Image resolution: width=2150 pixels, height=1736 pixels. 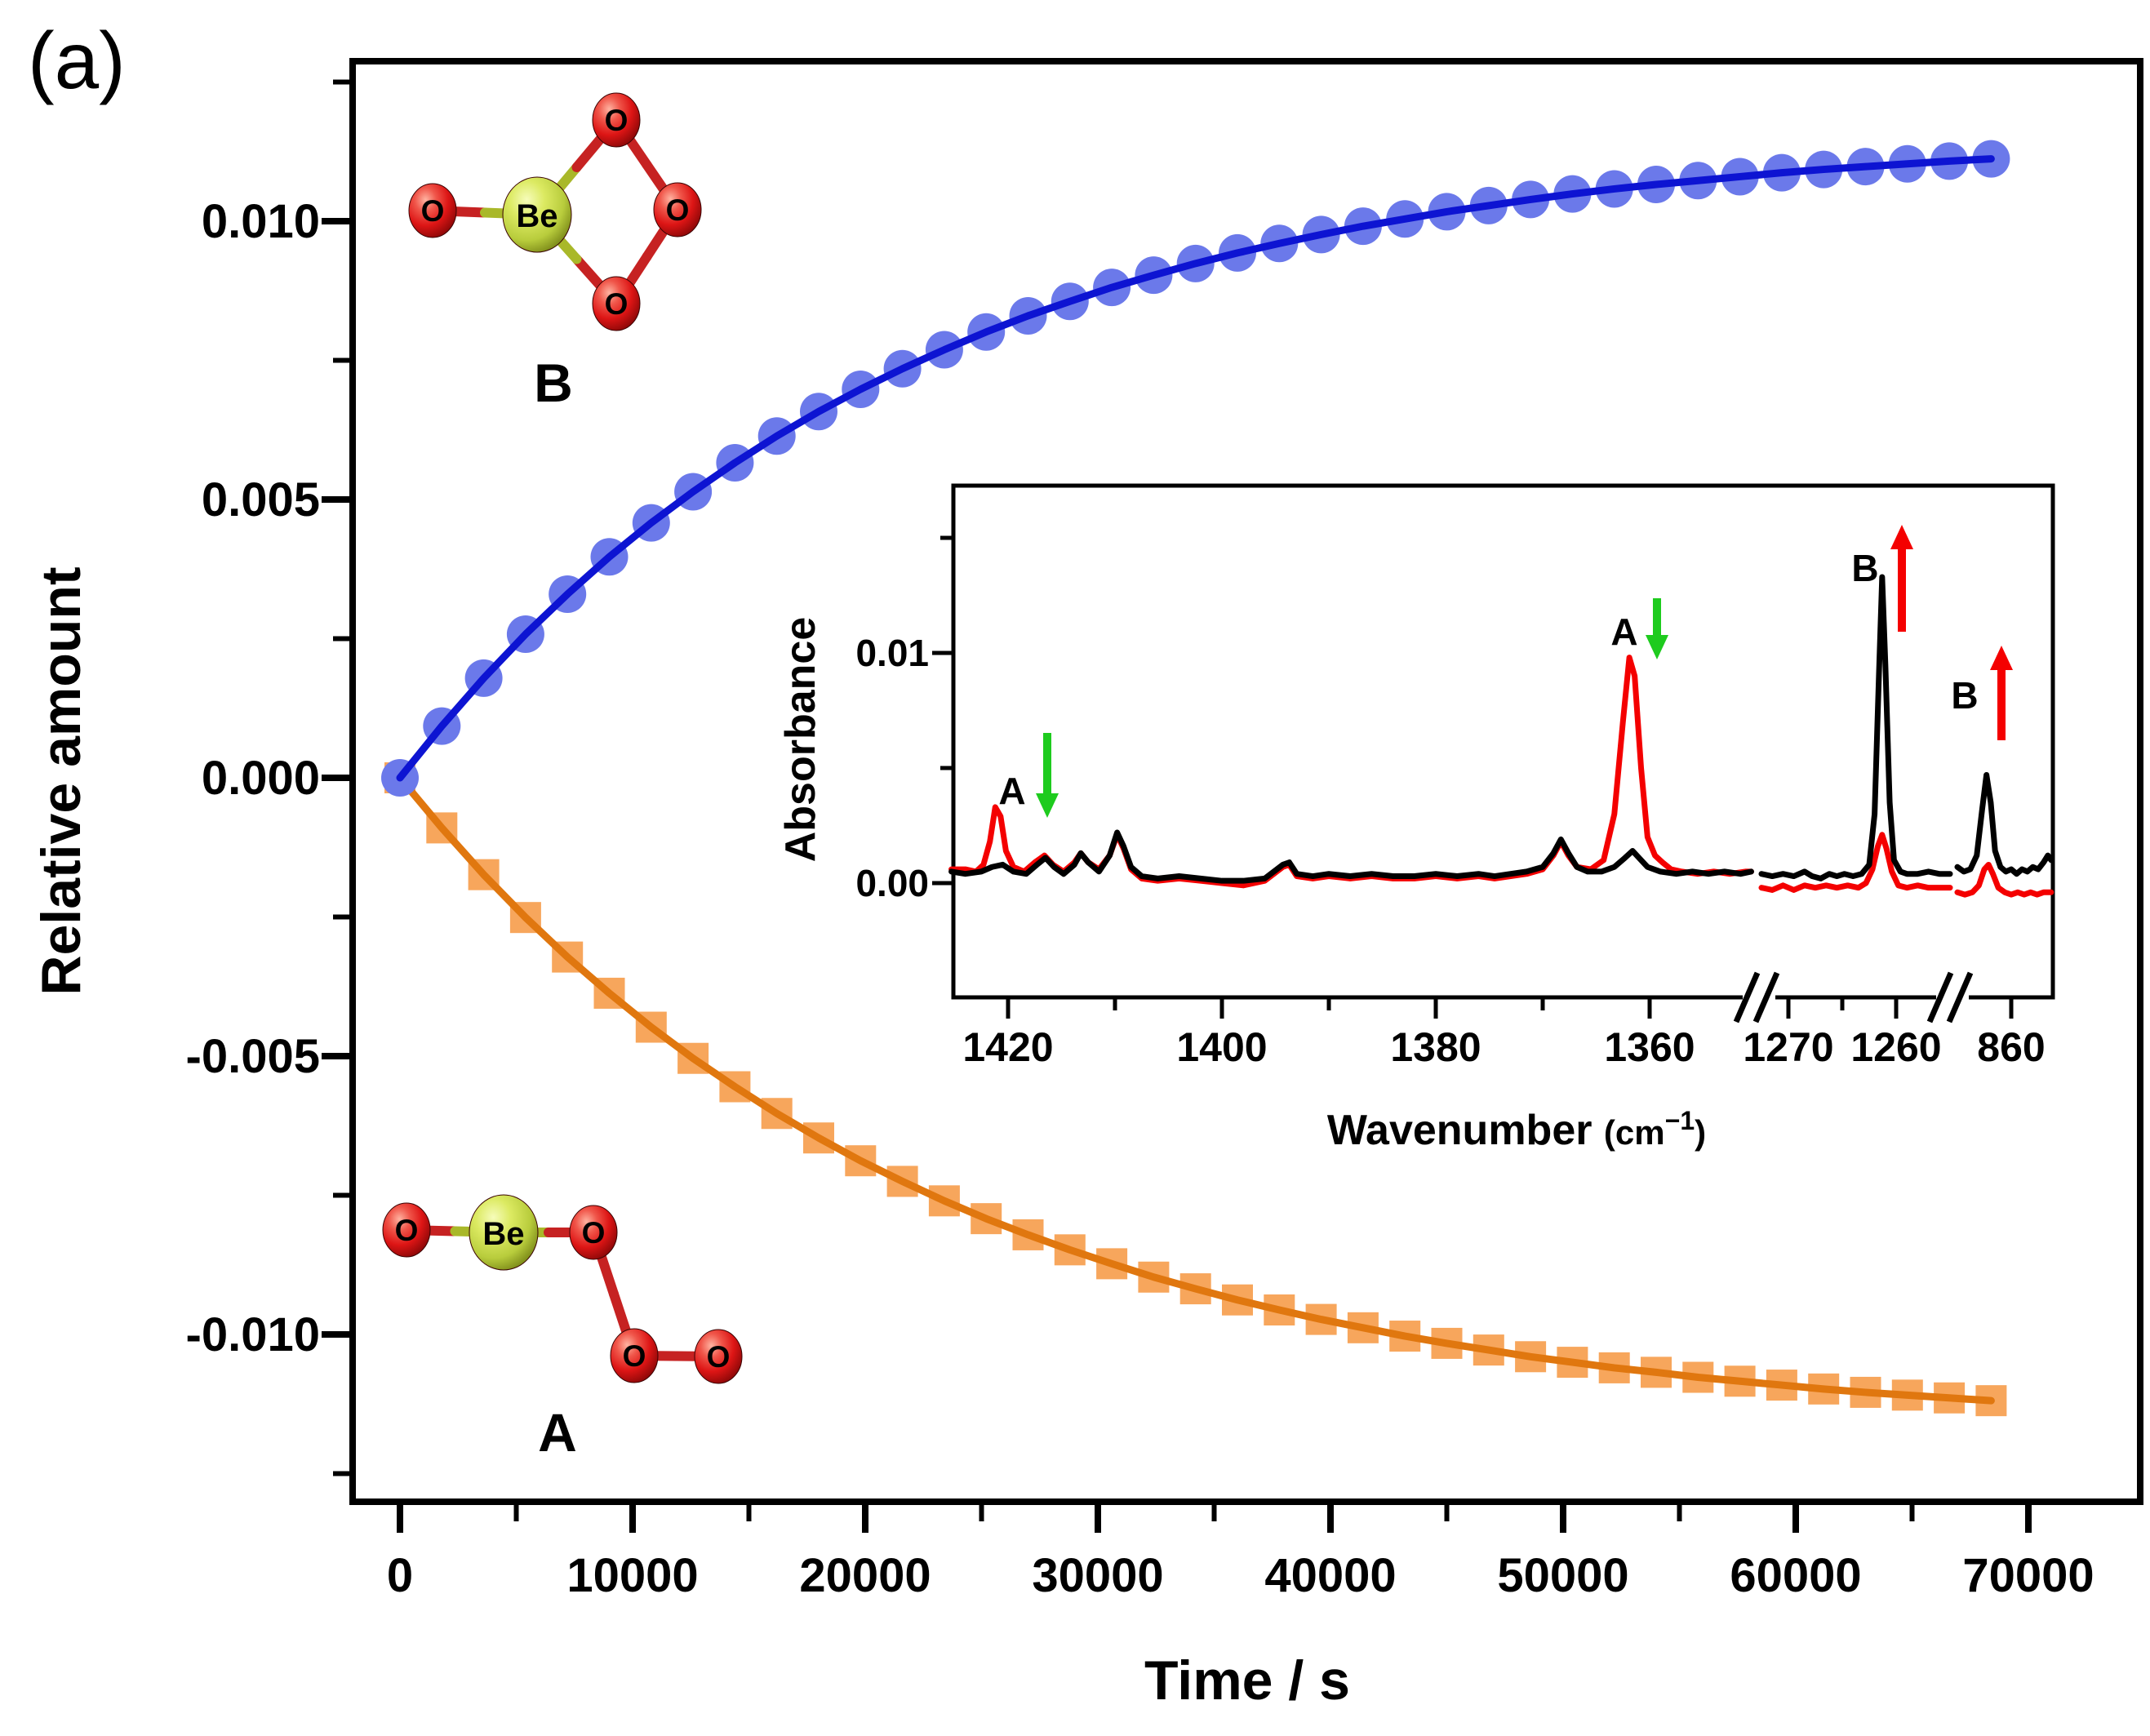 What do you see at coordinates (1788, 1047) in the screenshot?
I see `inset-x-tick-label: 1270` at bounding box center [1788, 1047].